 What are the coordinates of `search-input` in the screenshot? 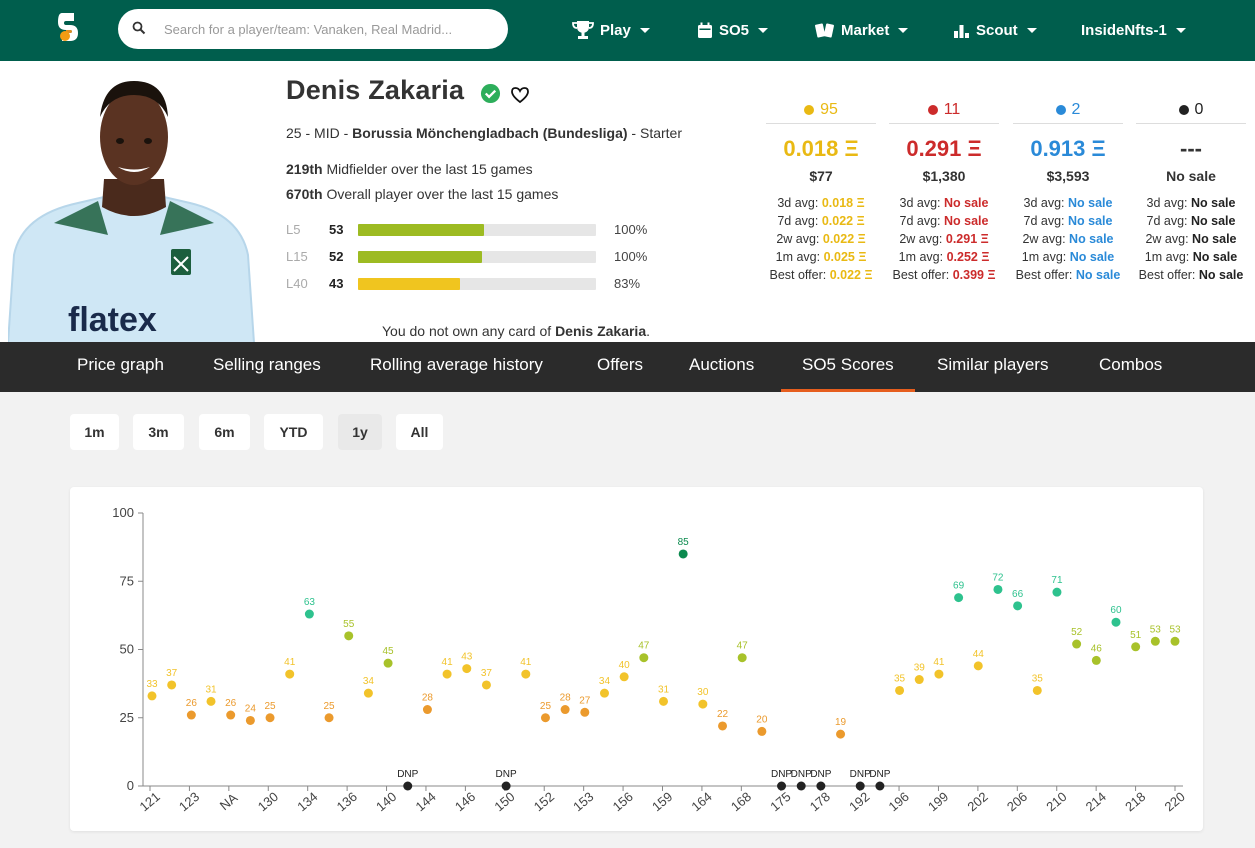 It's located at (329, 29).